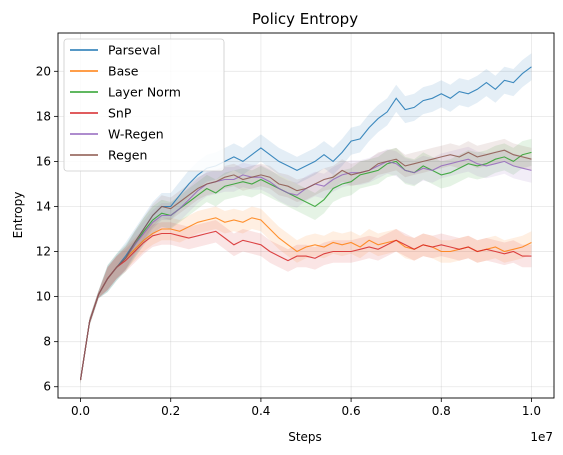 This screenshot has height=455, width=563. I want to click on legend-label-parseval: Parseval, so click(134, 50).